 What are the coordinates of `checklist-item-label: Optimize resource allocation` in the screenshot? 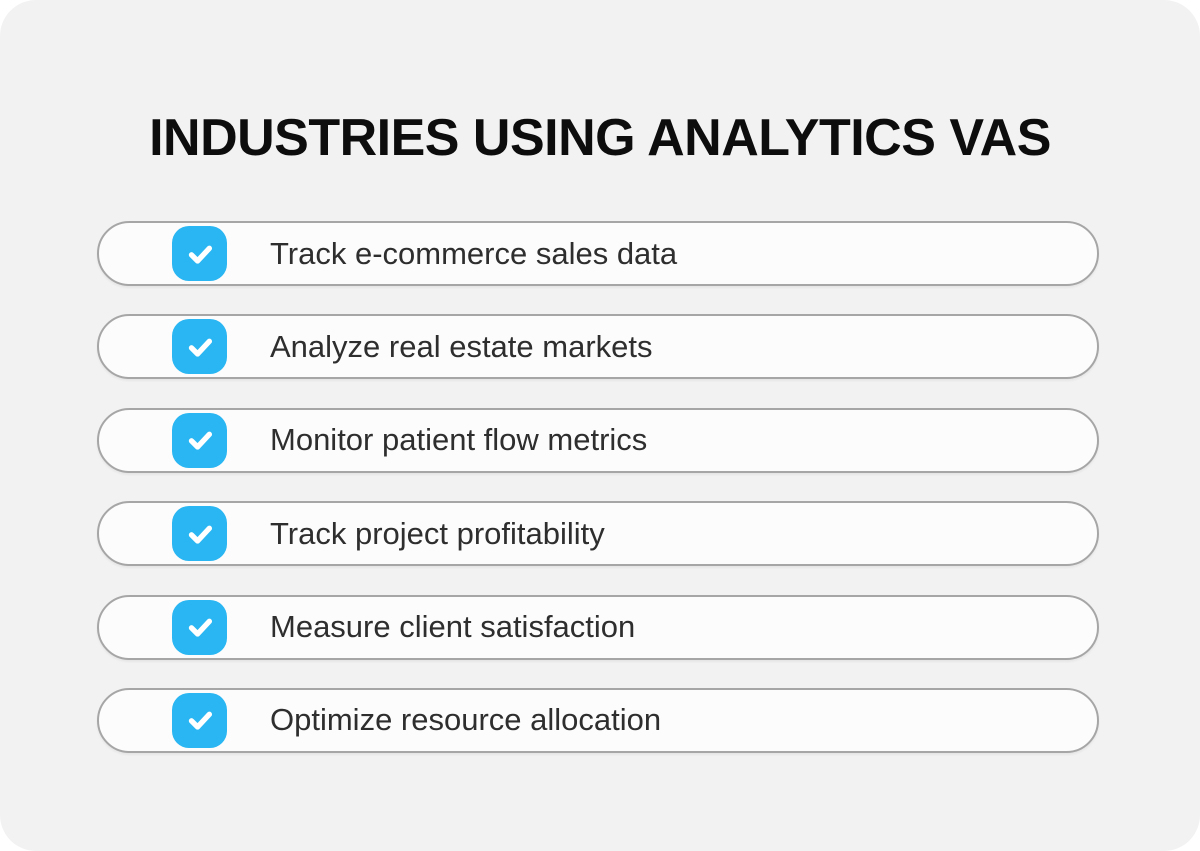 It's located at (466, 720).